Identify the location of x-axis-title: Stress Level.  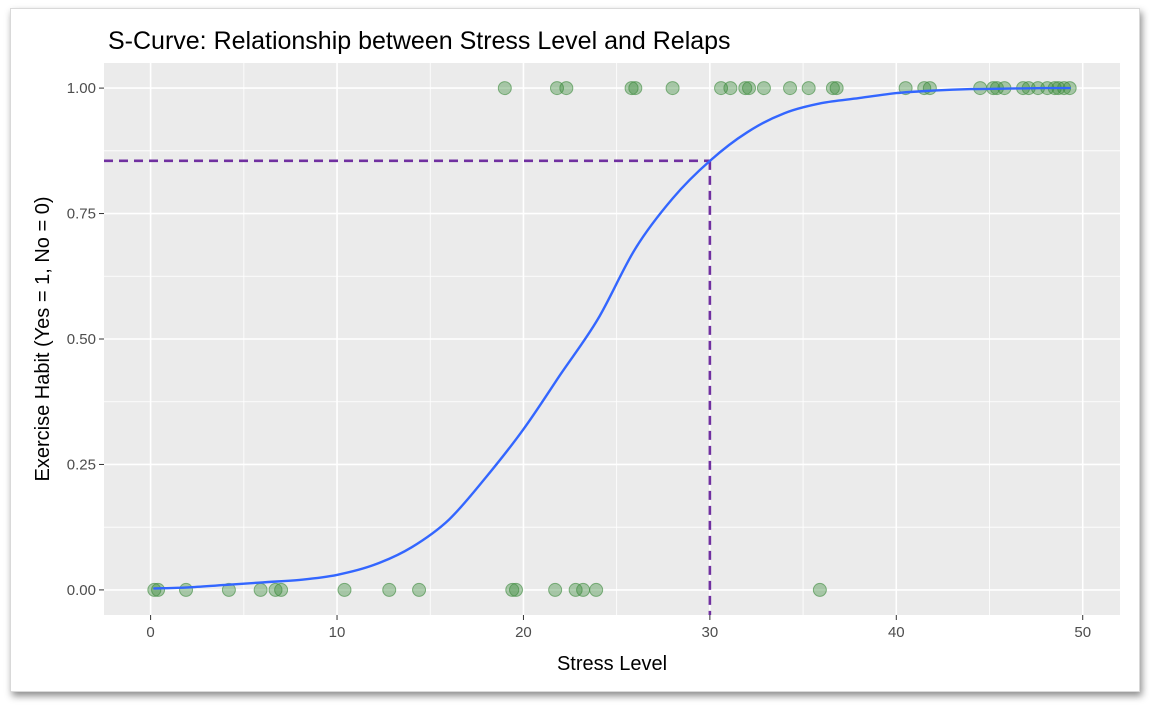
(612, 664).